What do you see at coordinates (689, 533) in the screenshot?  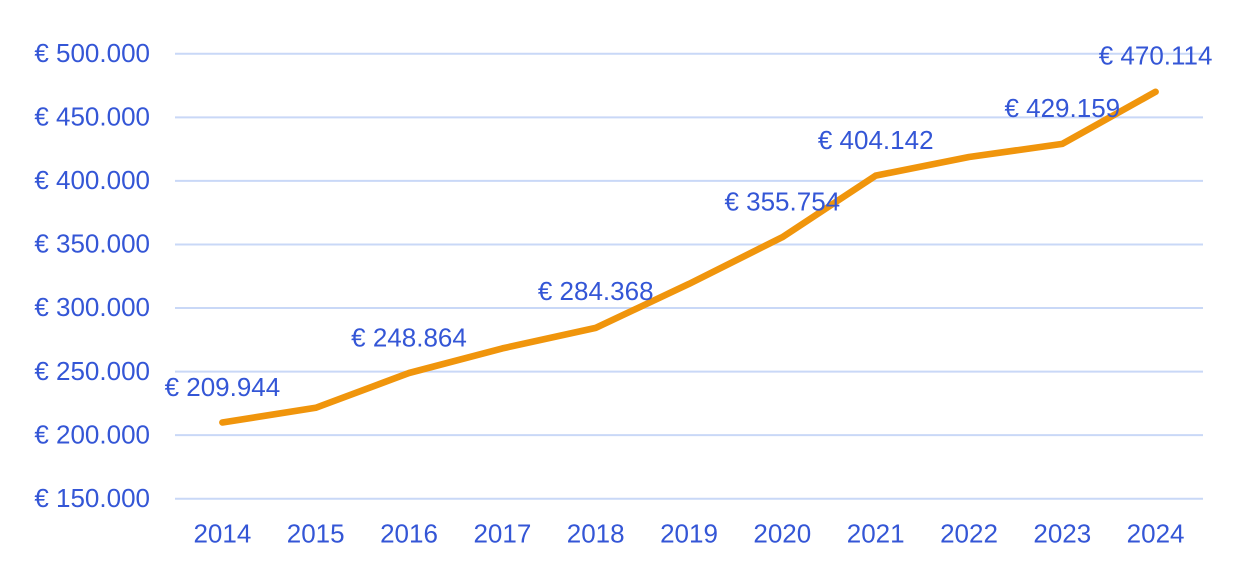 I see `svg-text: 2019` at bounding box center [689, 533].